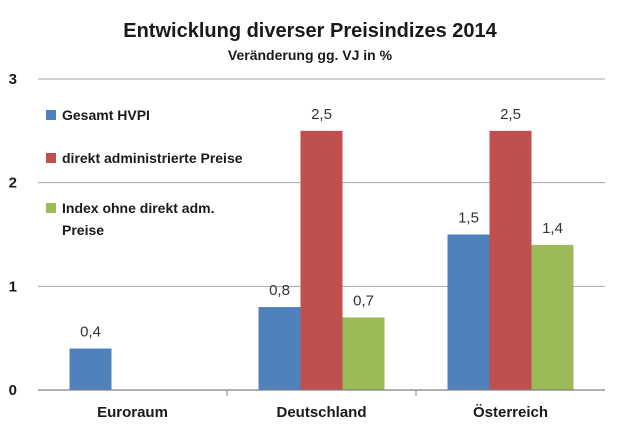 The image size is (620, 433). I want to click on legend-label: direkt administrierte Preise, so click(152, 158).